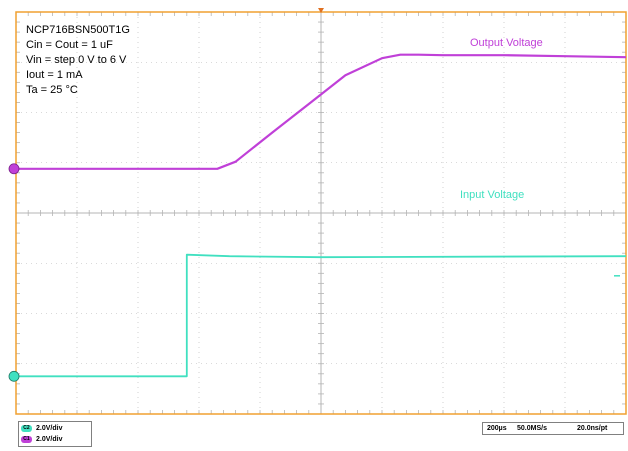  I want to click on channel-2-ground-marker-icon, so click(14, 376).